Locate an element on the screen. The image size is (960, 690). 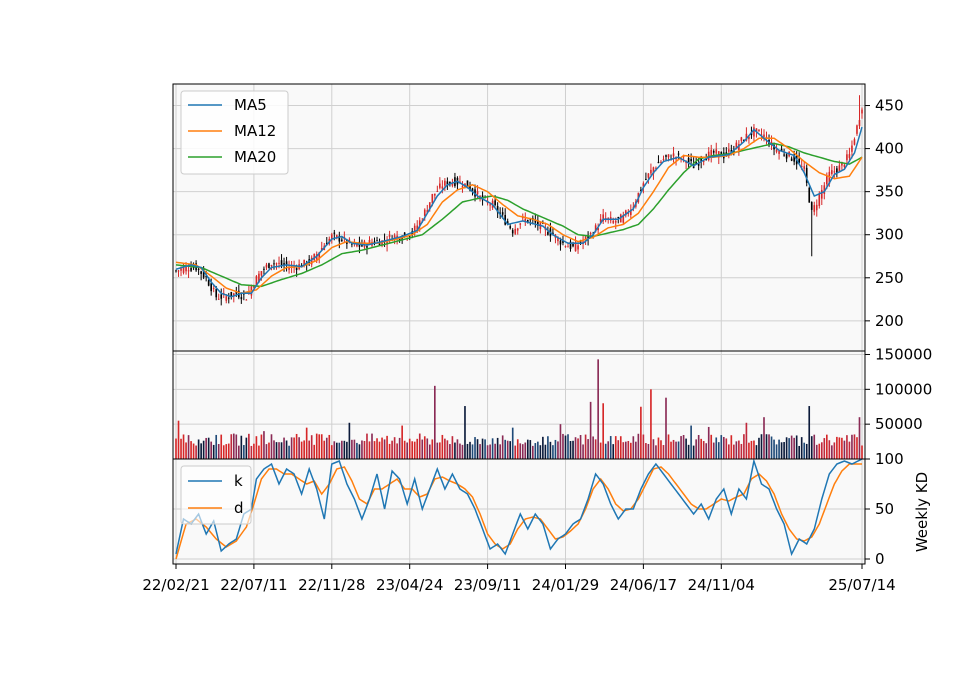
price-y-tick-label: 450 is located at coordinates (889, 106).